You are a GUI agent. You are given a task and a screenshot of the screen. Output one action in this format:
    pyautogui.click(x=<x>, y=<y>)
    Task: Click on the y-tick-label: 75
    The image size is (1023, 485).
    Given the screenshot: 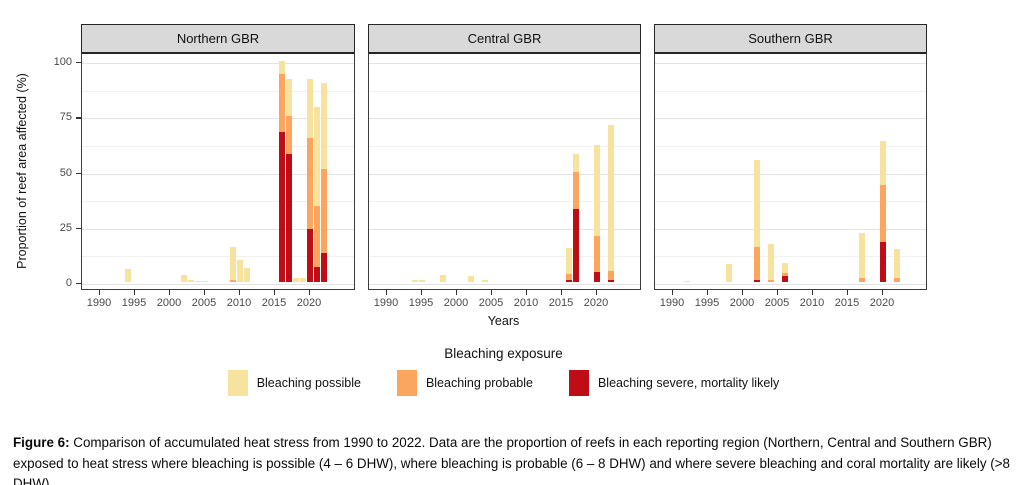 What is the action you would take?
    pyautogui.click(x=65, y=117)
    